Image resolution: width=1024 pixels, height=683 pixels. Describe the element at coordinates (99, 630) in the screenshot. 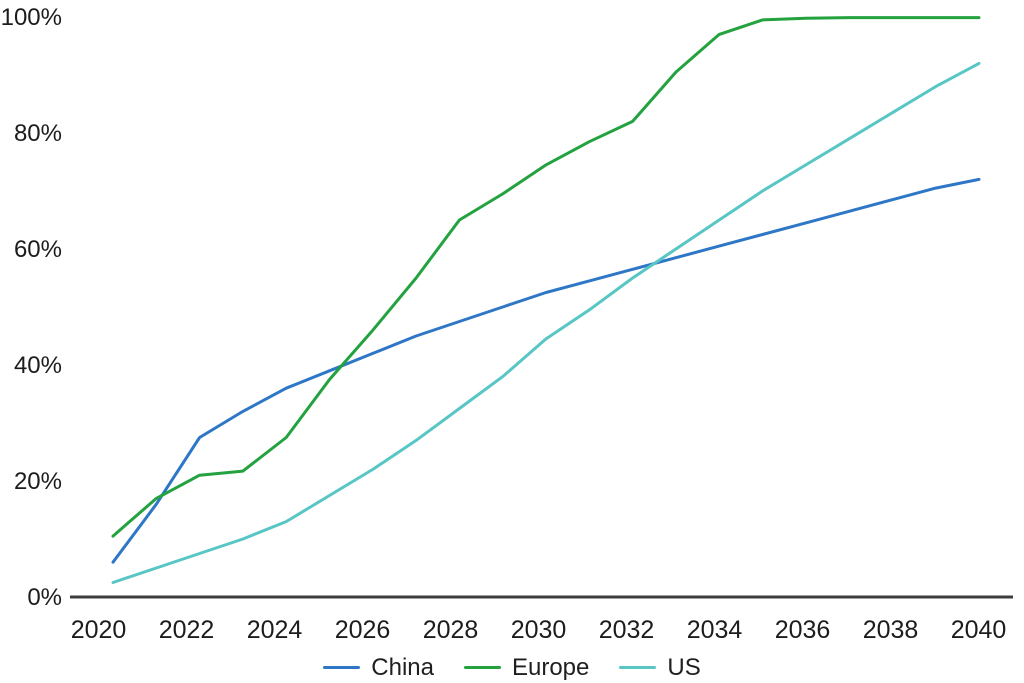

I see `x-tick-label: 2020` at that location.